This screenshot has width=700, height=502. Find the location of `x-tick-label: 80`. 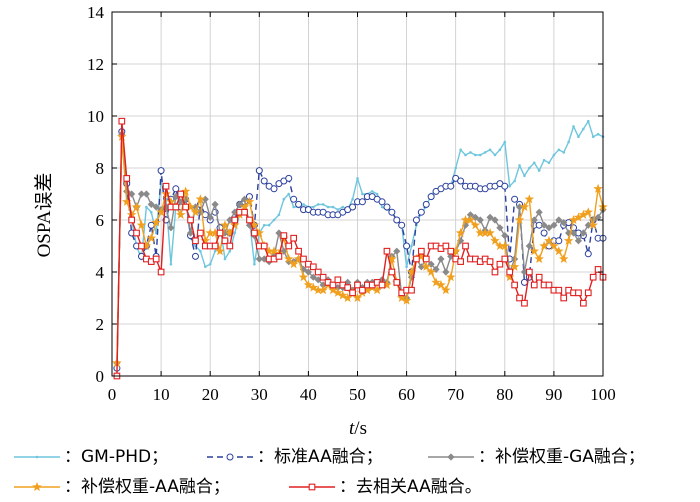

x-tick-label: 80 is located at coordinates (504, 394).